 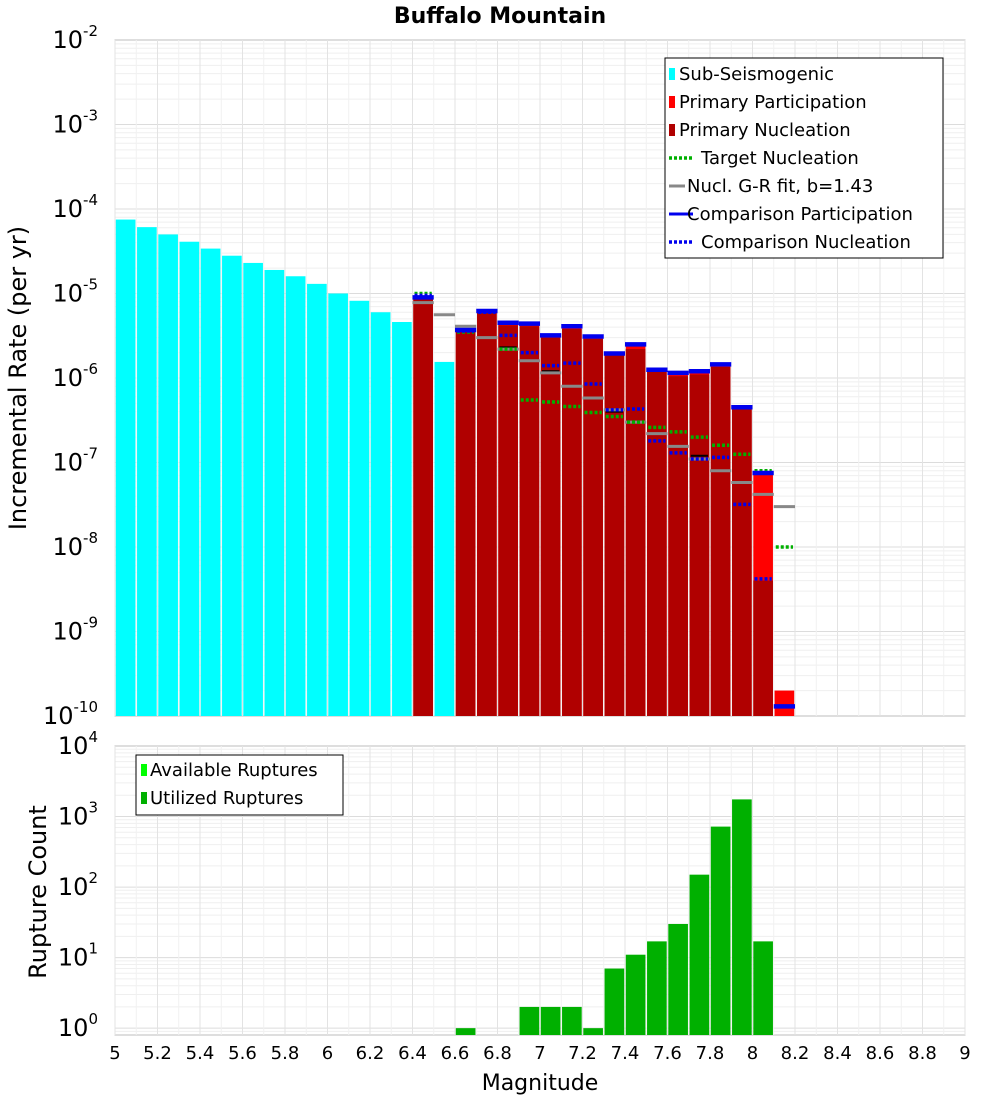 I want to click on x-tick-label: 6.2, so click(x=370, y=1053).